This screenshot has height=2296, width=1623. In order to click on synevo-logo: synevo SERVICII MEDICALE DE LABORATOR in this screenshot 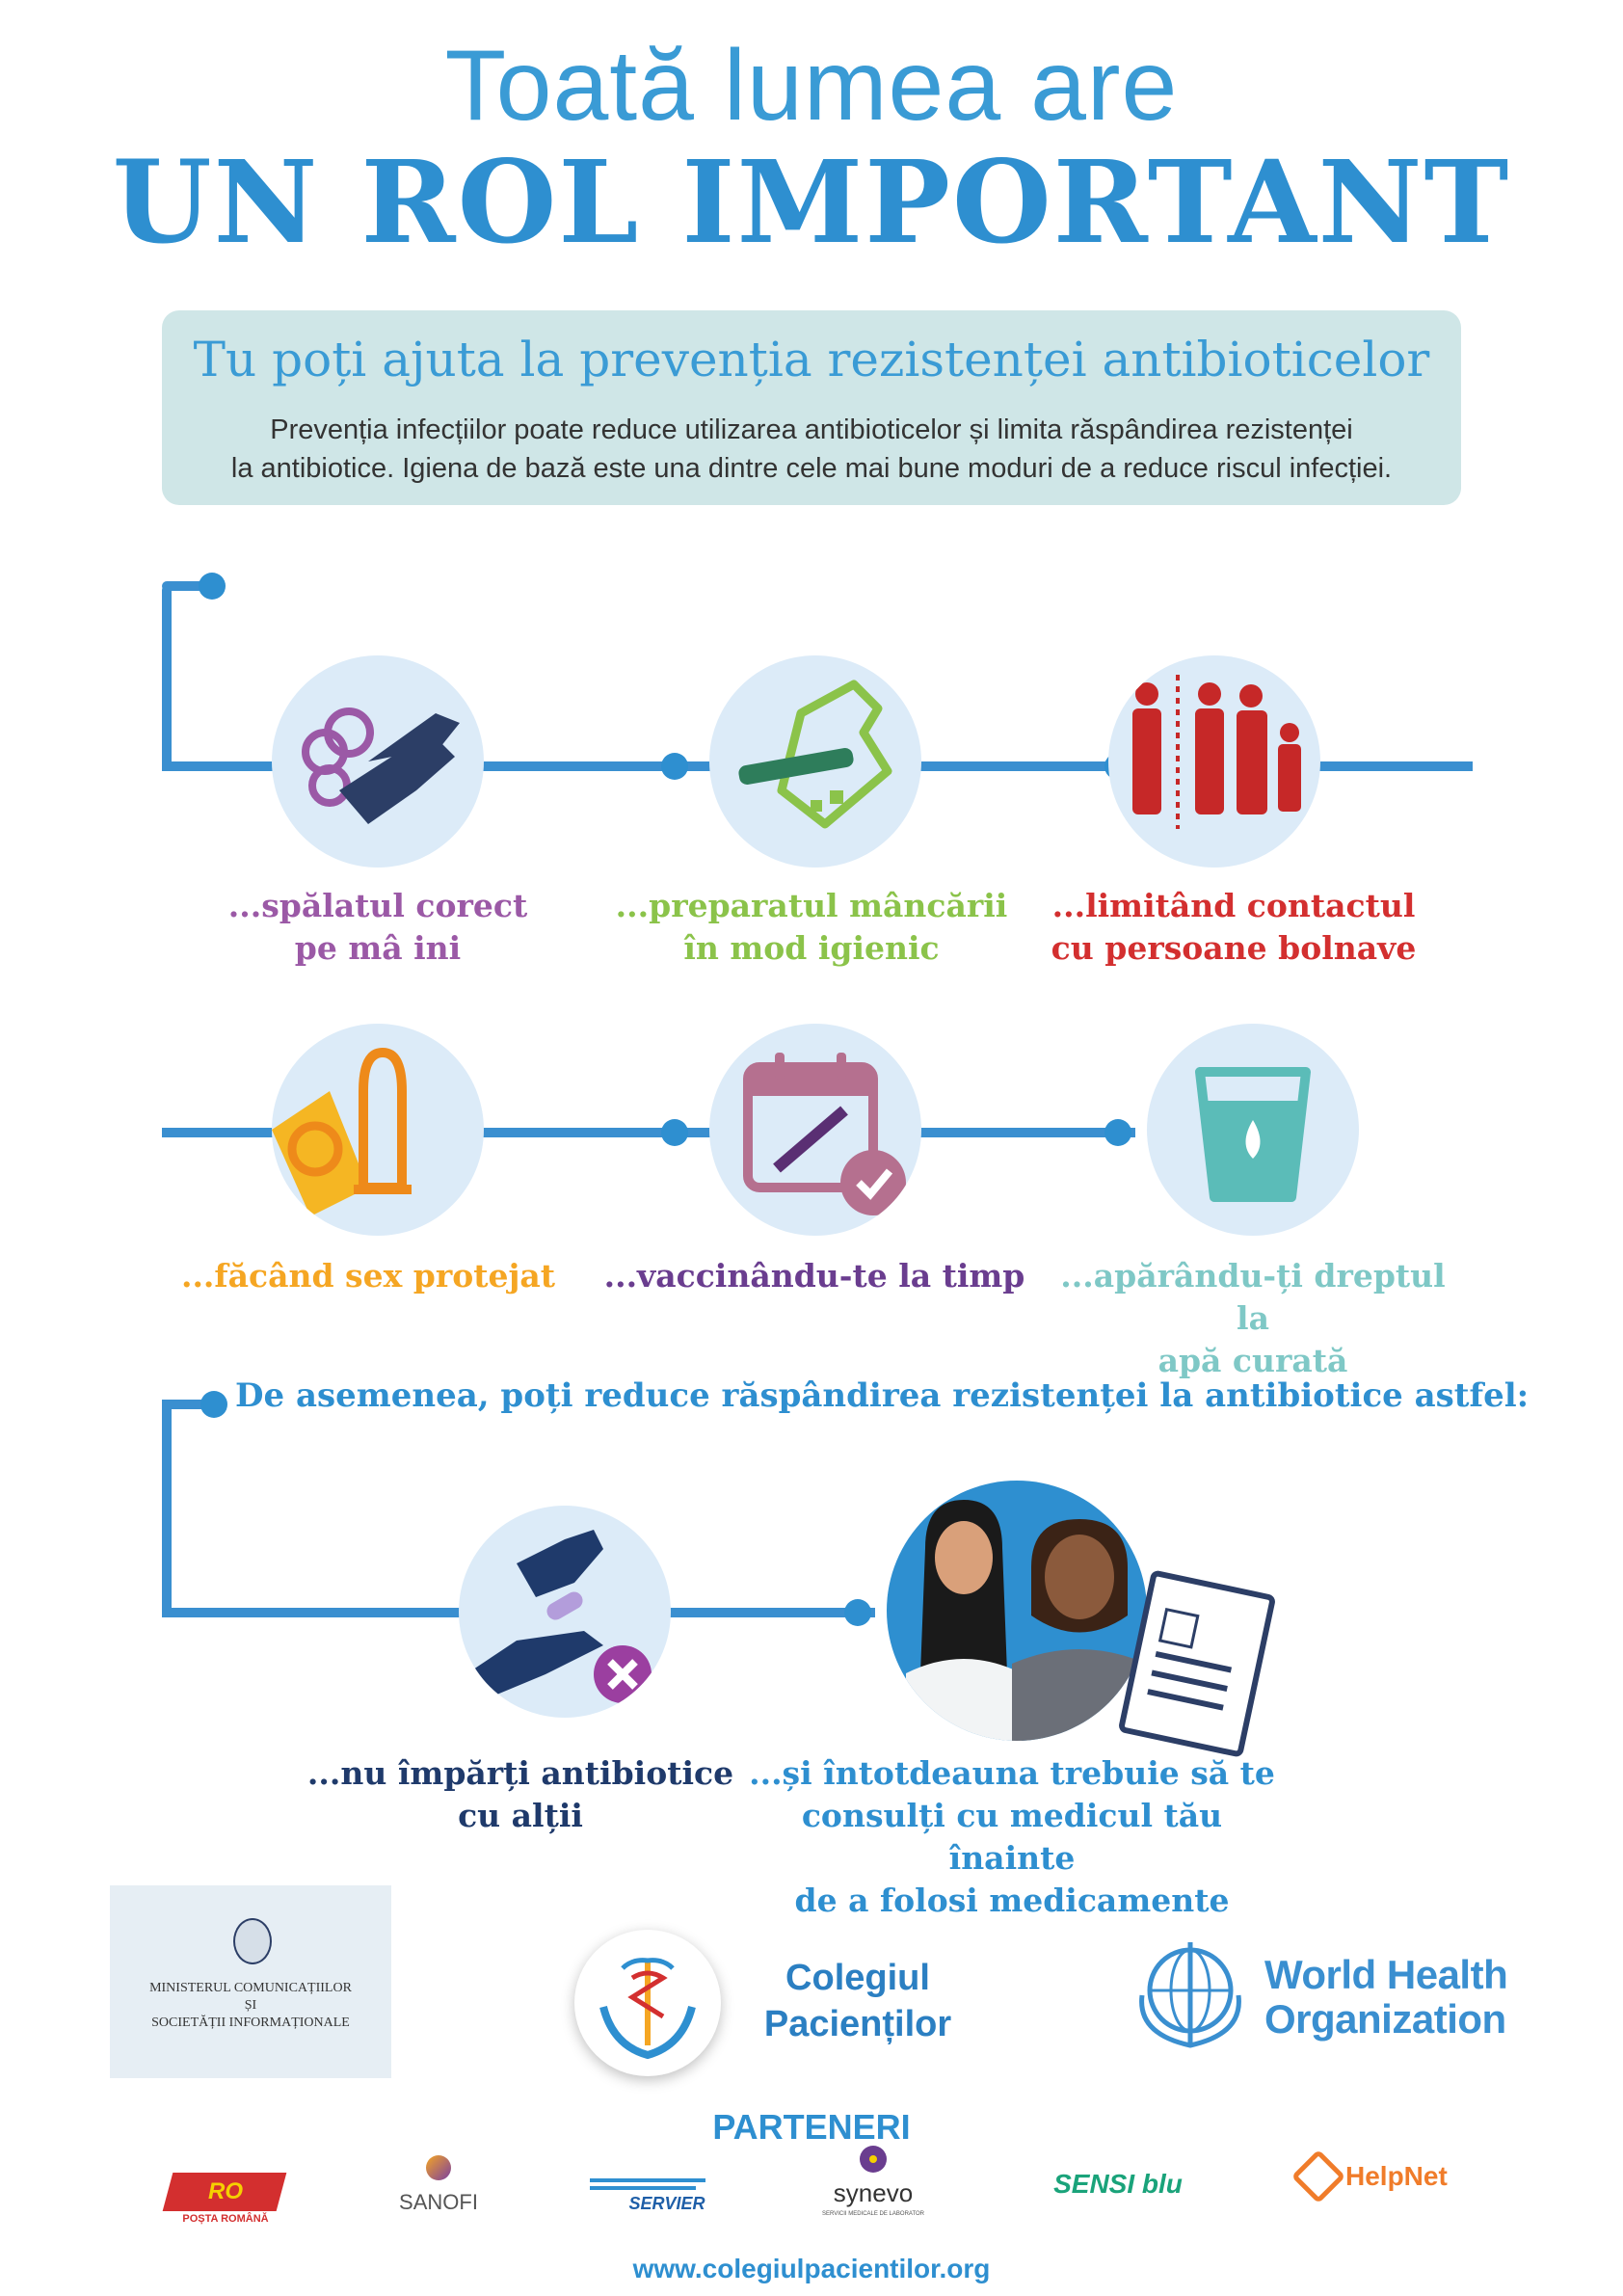, I will do `click(873, 2189)`.